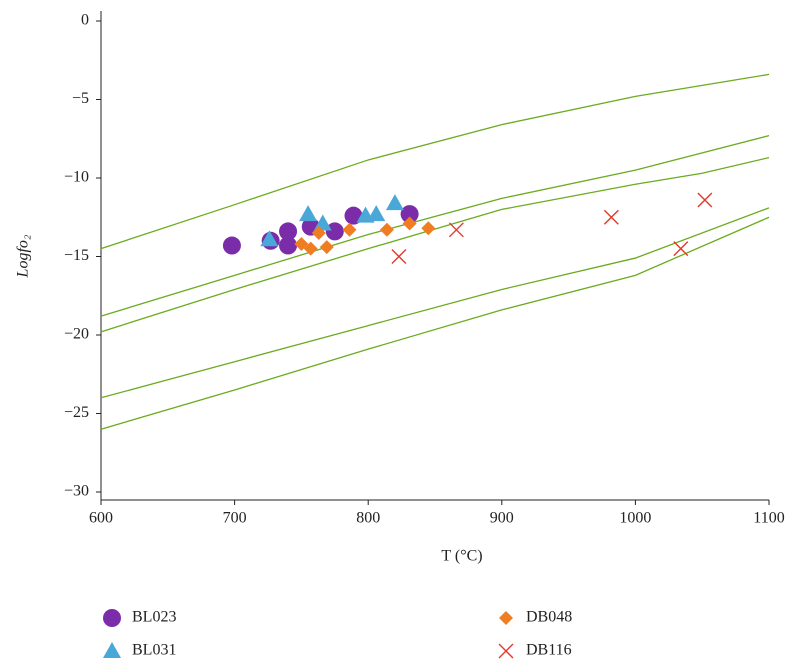 Image resolution: width=787 pixels, height=660 pixels. What do you see at coordinates (768, 518) in the screenshot?
I see `x-tick-label: 1100` at bounding box center [768, 518].